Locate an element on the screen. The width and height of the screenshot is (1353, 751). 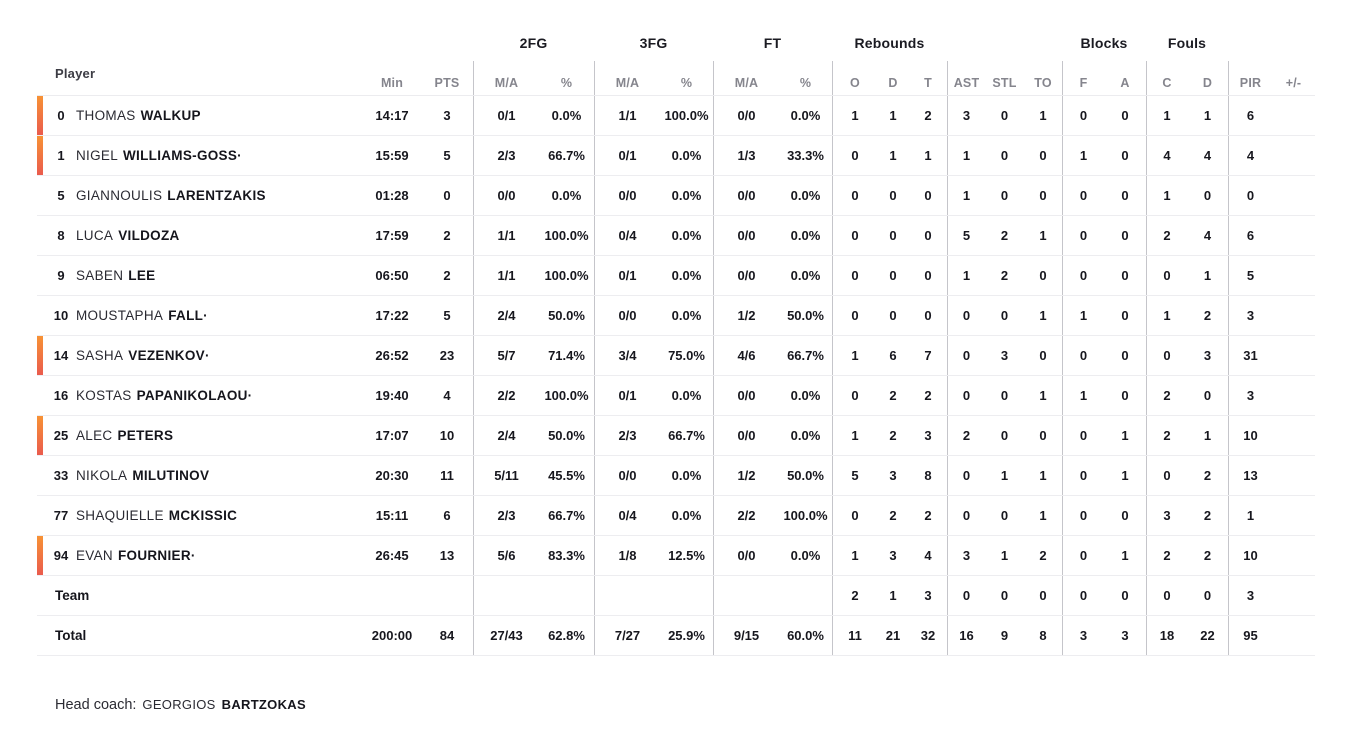
player-cell: 5 GIANNOULIS LARENTZAKIS is located at coordinates (200, 195).